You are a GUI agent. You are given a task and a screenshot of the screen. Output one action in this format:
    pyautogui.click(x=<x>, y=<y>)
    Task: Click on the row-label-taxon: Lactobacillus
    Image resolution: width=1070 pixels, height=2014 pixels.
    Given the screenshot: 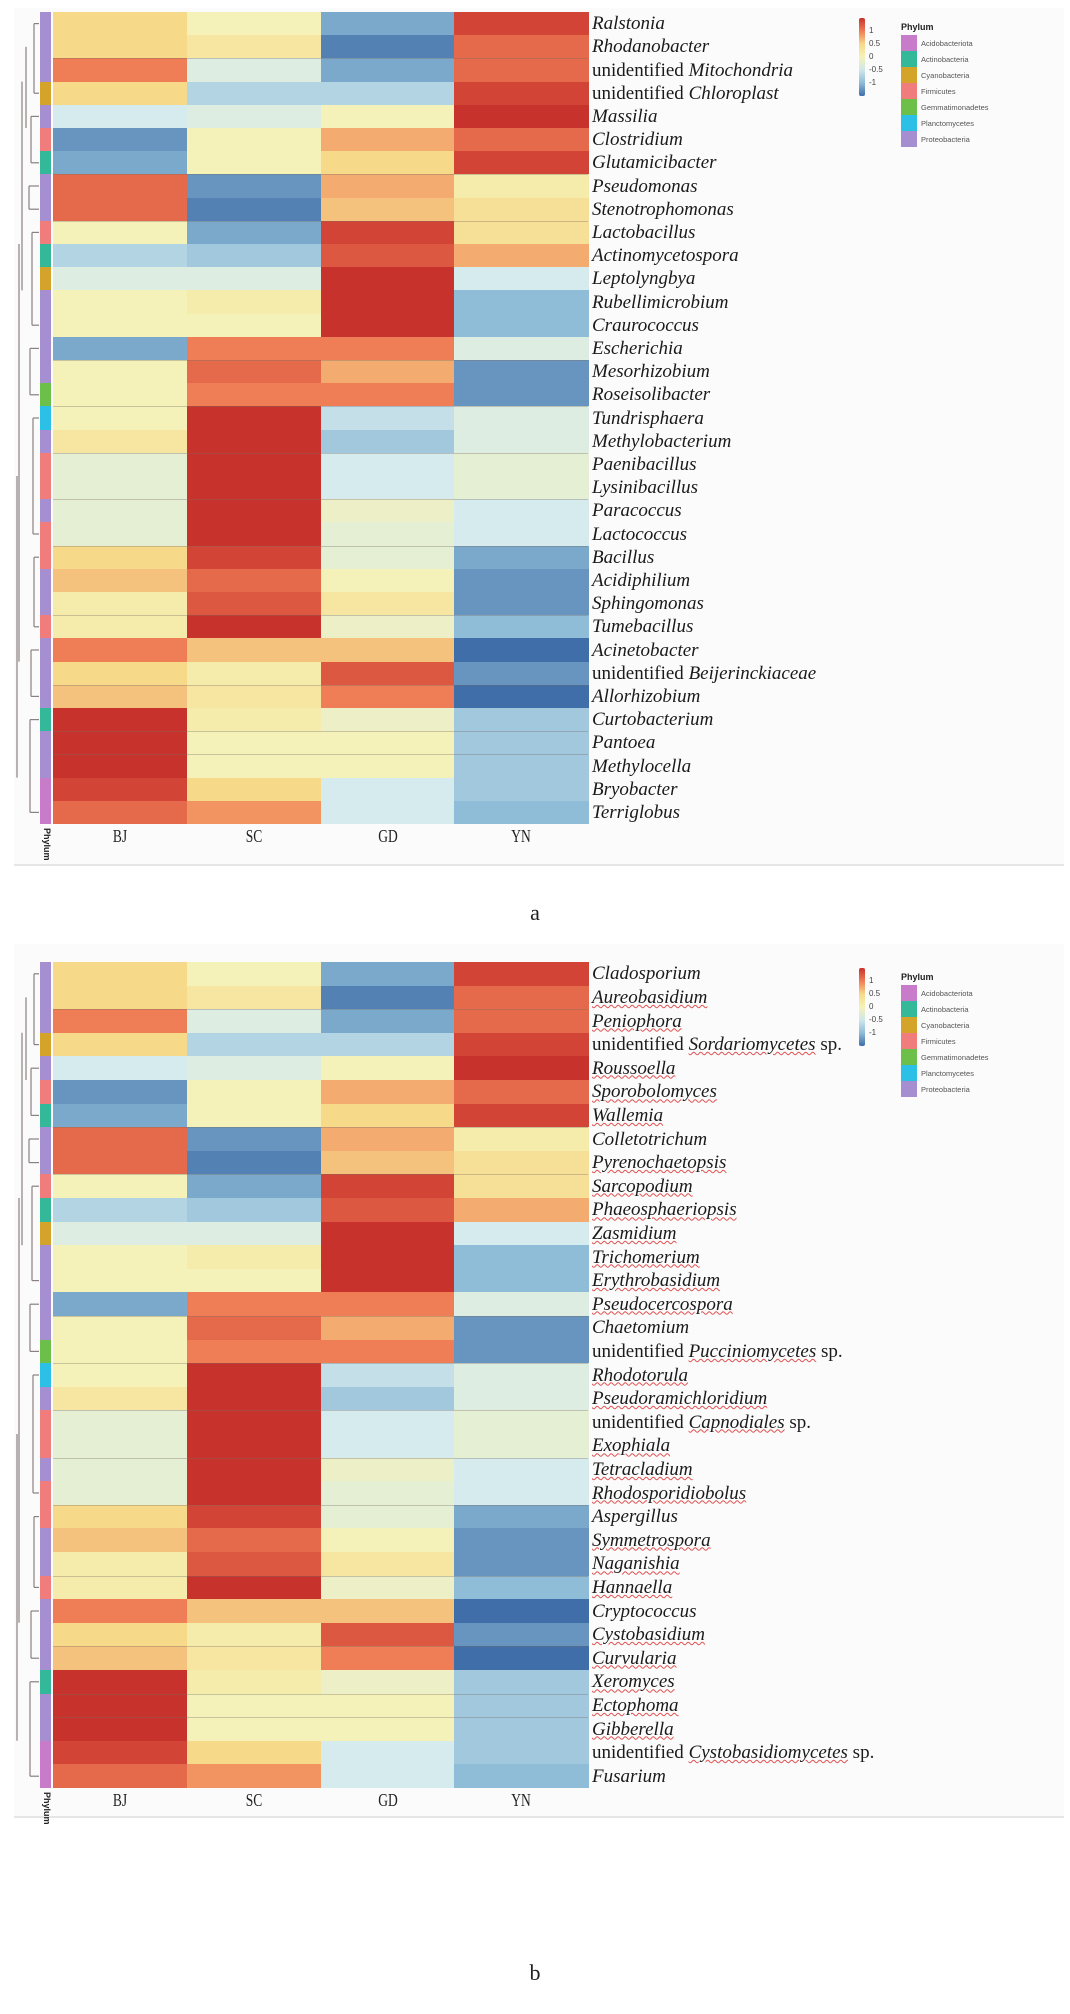 What is the action you would take?
    pyautogui.click(x=644, y=232)
    